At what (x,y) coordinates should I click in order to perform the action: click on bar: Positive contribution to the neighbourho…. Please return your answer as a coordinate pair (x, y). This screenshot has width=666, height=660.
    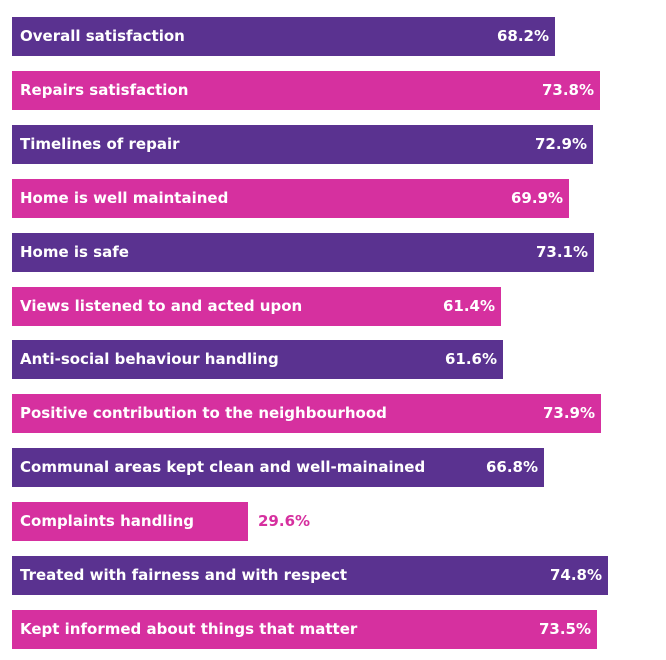
    Looking at the image, I should click on (306, 413).